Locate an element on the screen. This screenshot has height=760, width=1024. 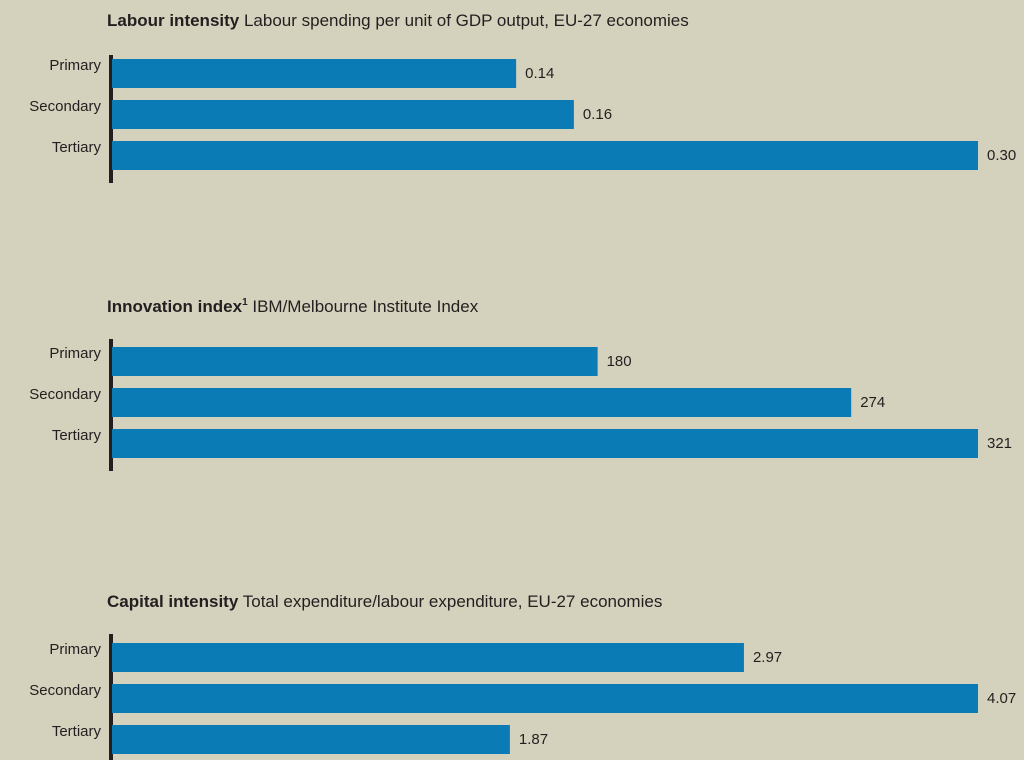
value-label: 0.30 is located at coordinates (1001, 155).